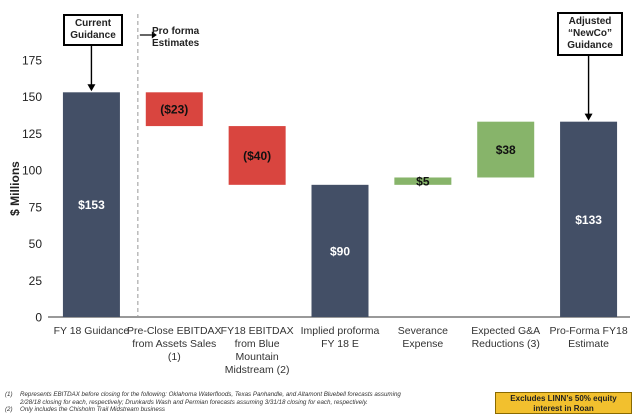 This screenshot has width=640, height=419. I want to click on category-label: Severance, so click(423, 331).